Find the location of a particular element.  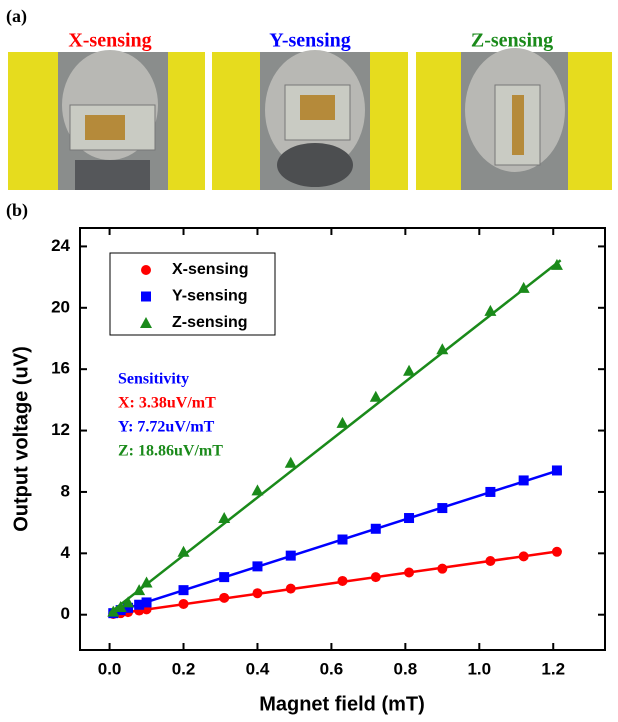

photo-title: X-sensing is located at coordinates (109, 41).